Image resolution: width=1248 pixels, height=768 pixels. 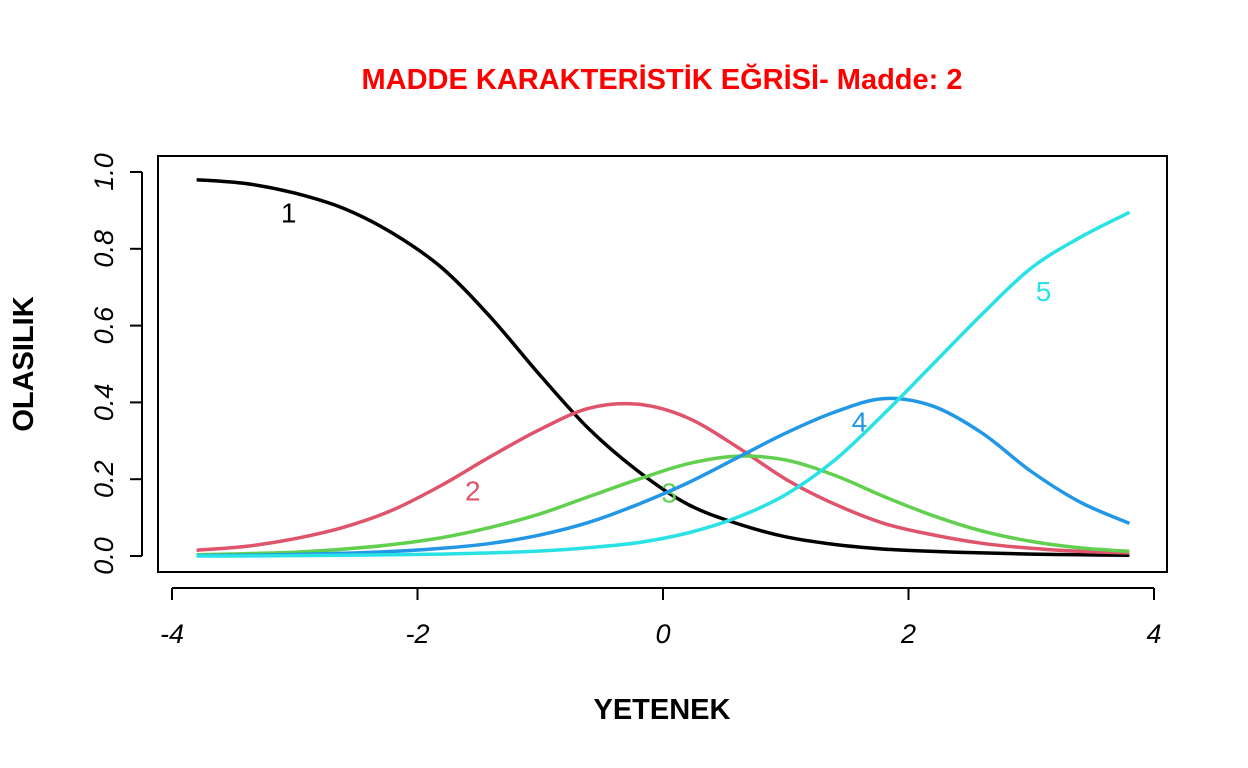 I want to click on x-tick-label: 4, so click(x=1153, y=634).